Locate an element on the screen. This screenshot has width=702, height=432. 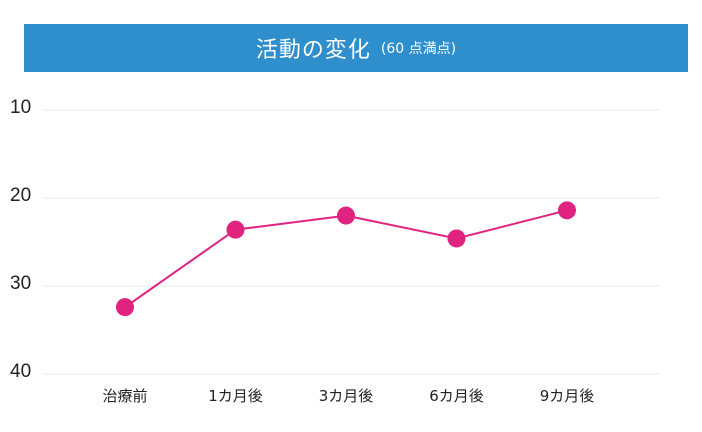
x-tick-label: 治療前 is located at coordinates (125, 396).